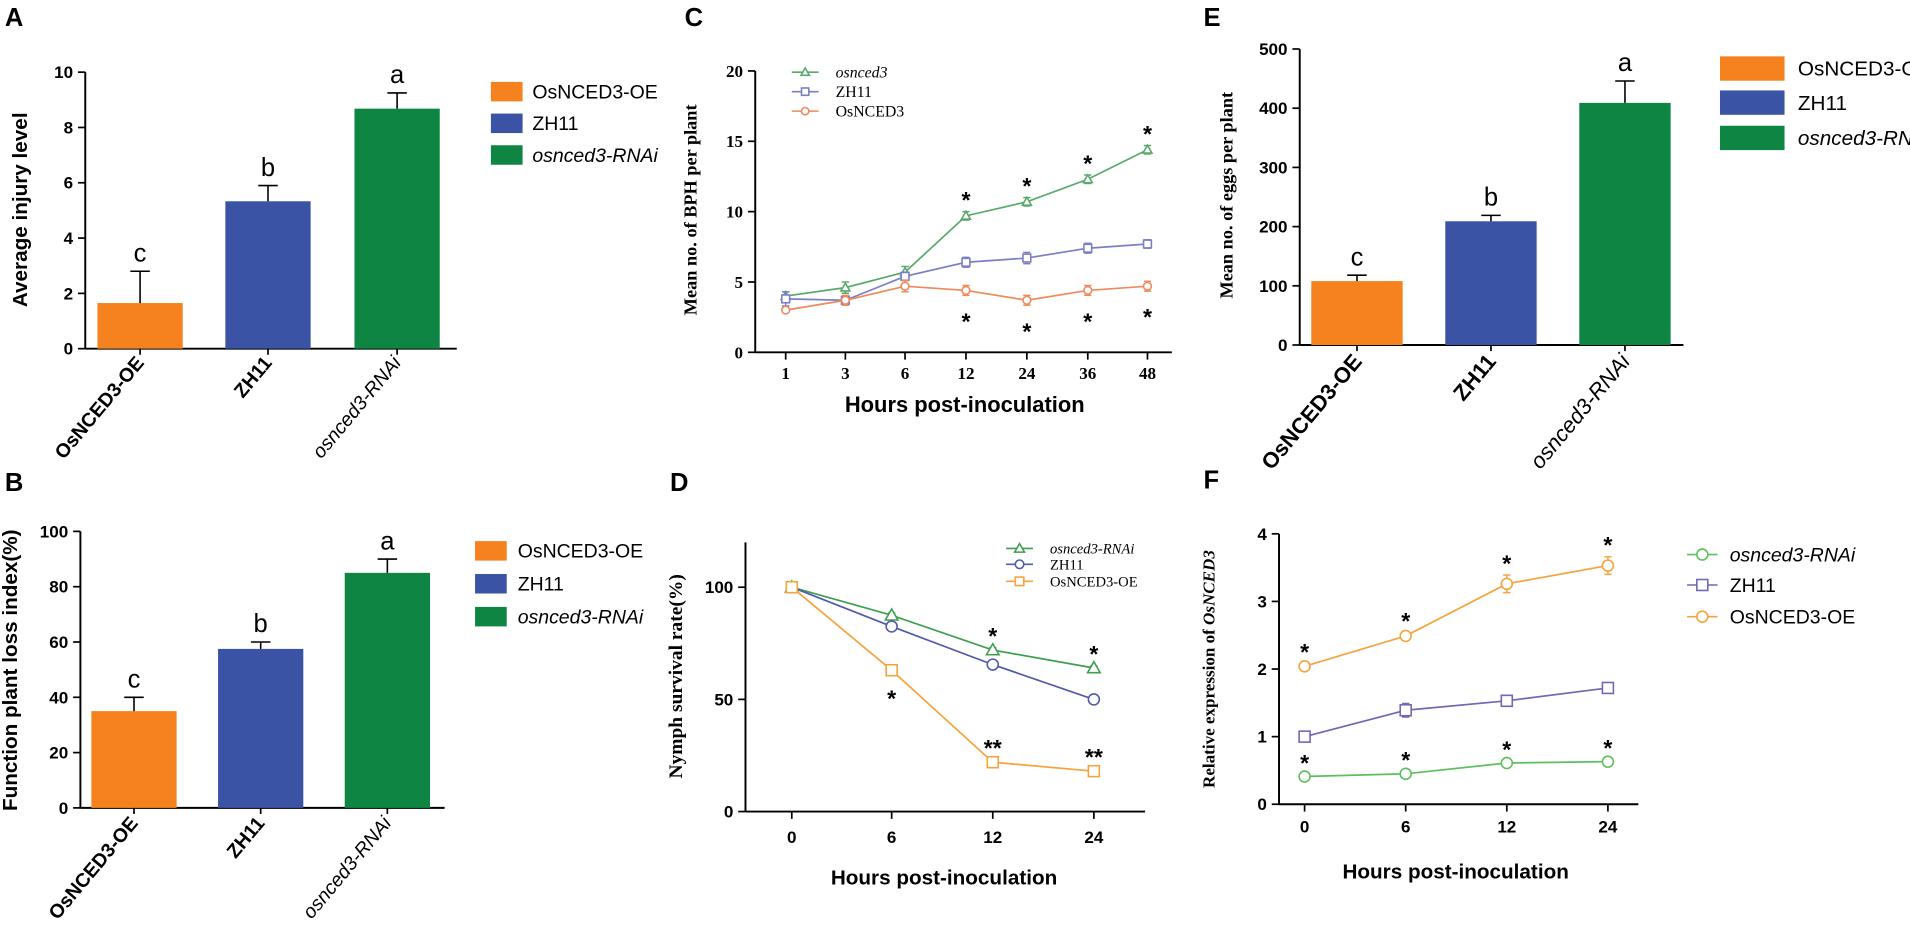  Describe the element at coordinates (891, 837) in the screenshot. I see `x-tick-label: 6` at that location.